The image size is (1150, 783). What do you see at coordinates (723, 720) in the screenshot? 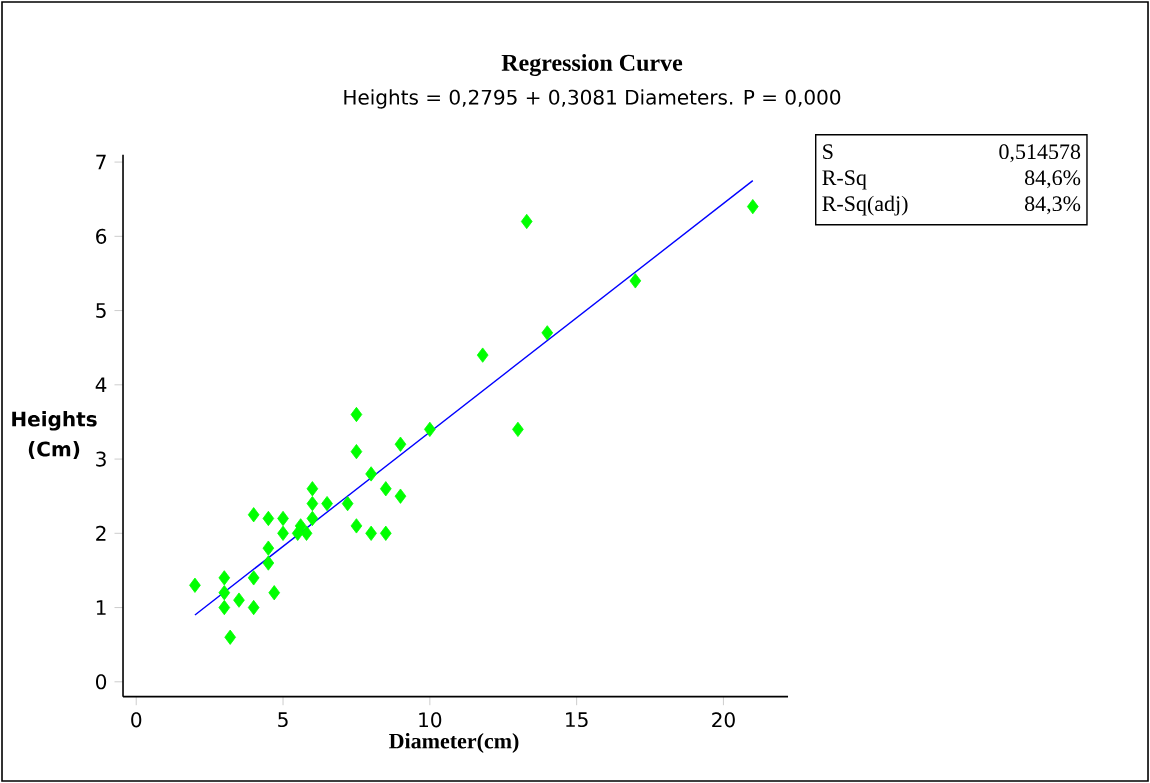
I see `x-tick-label: 20` at bounding box center [723, 720].